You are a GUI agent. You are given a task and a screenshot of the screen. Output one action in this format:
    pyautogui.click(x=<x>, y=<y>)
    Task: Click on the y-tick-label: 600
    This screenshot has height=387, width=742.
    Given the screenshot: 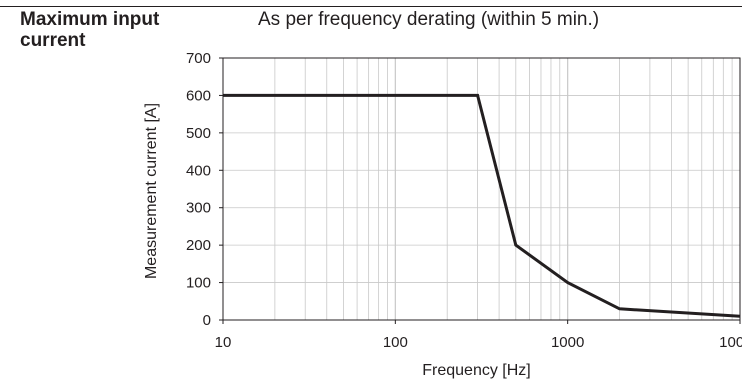 What is the action you would take?
    pyautogui.click(x=198, y=95)
    